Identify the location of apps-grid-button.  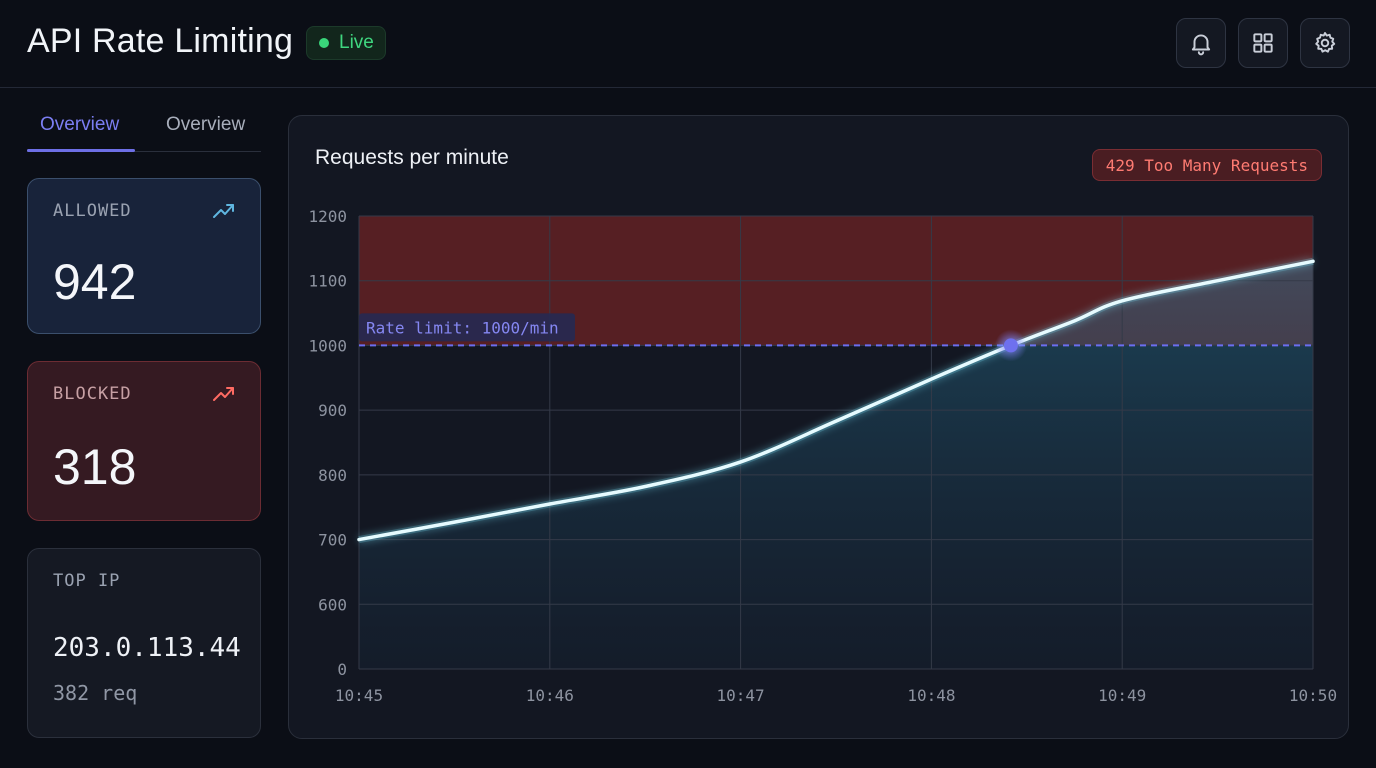
(1263, 43).